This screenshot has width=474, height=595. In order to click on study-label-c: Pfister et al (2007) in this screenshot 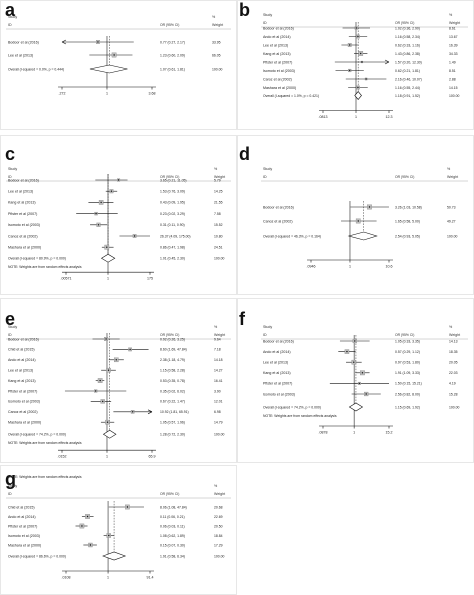, I will do `click(22, 214)`.